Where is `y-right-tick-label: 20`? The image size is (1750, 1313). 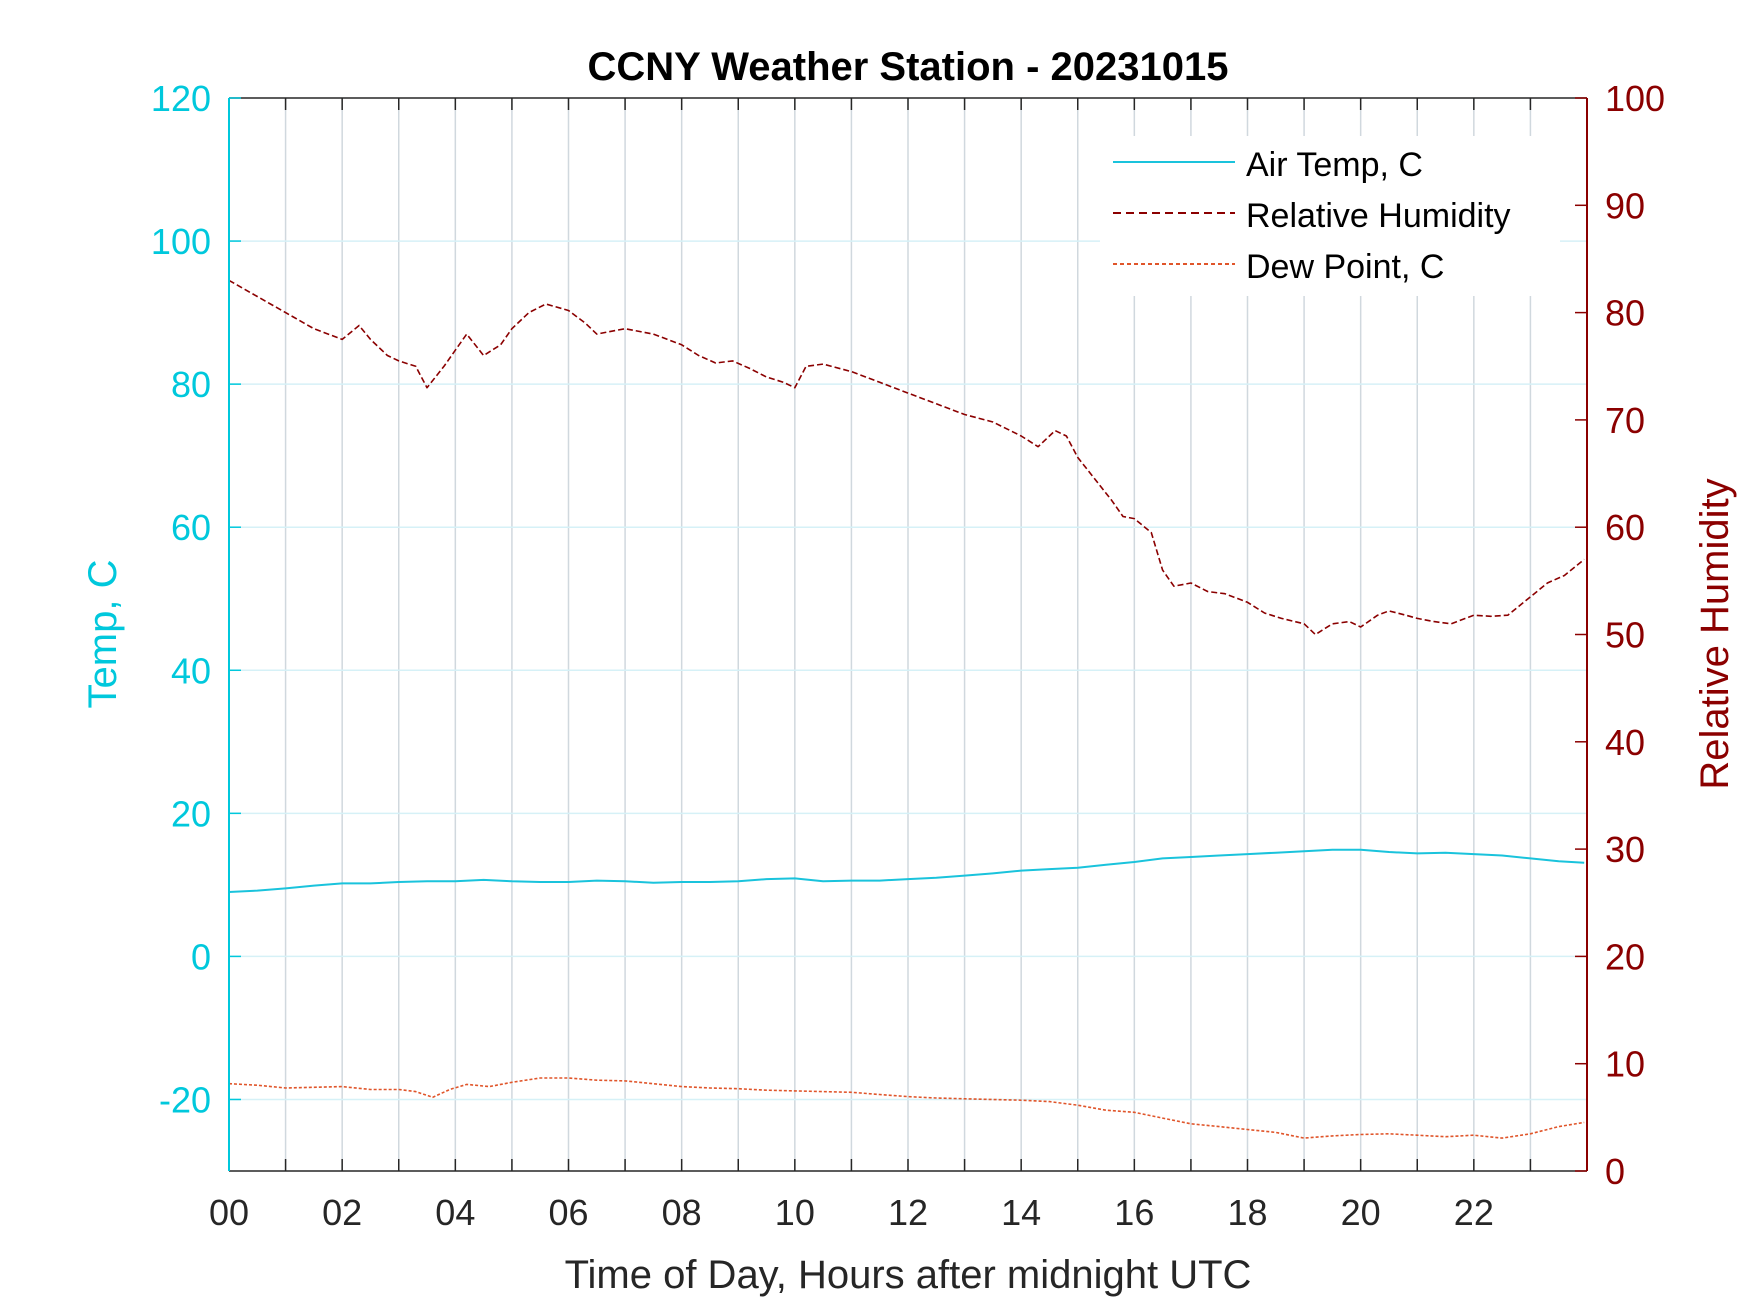
y-right-tick-label: 20 is located at coordinates (1625, 956).